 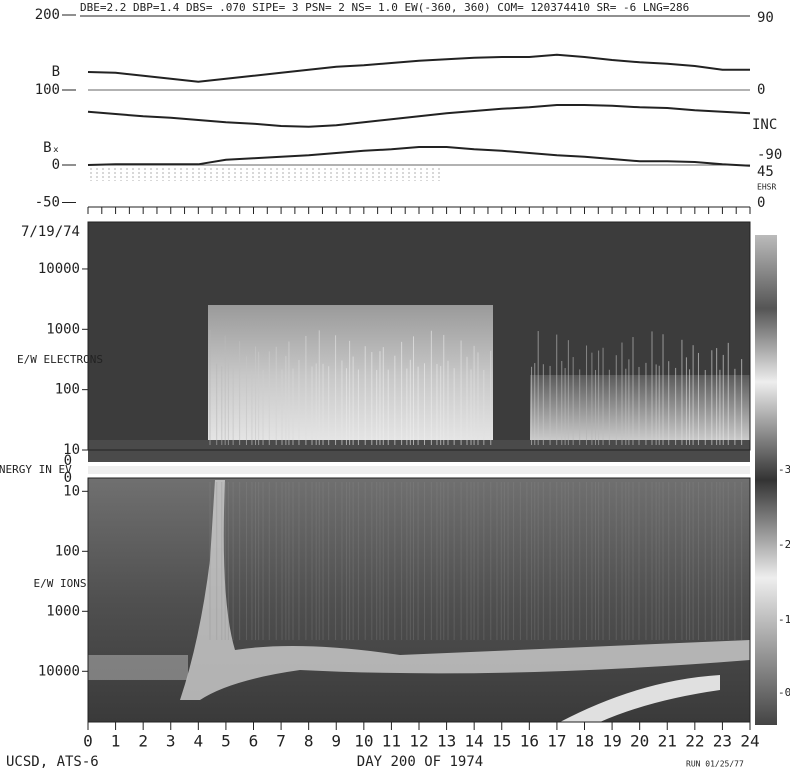 I want to click on series-label: INC, so click(x=764, y=125).